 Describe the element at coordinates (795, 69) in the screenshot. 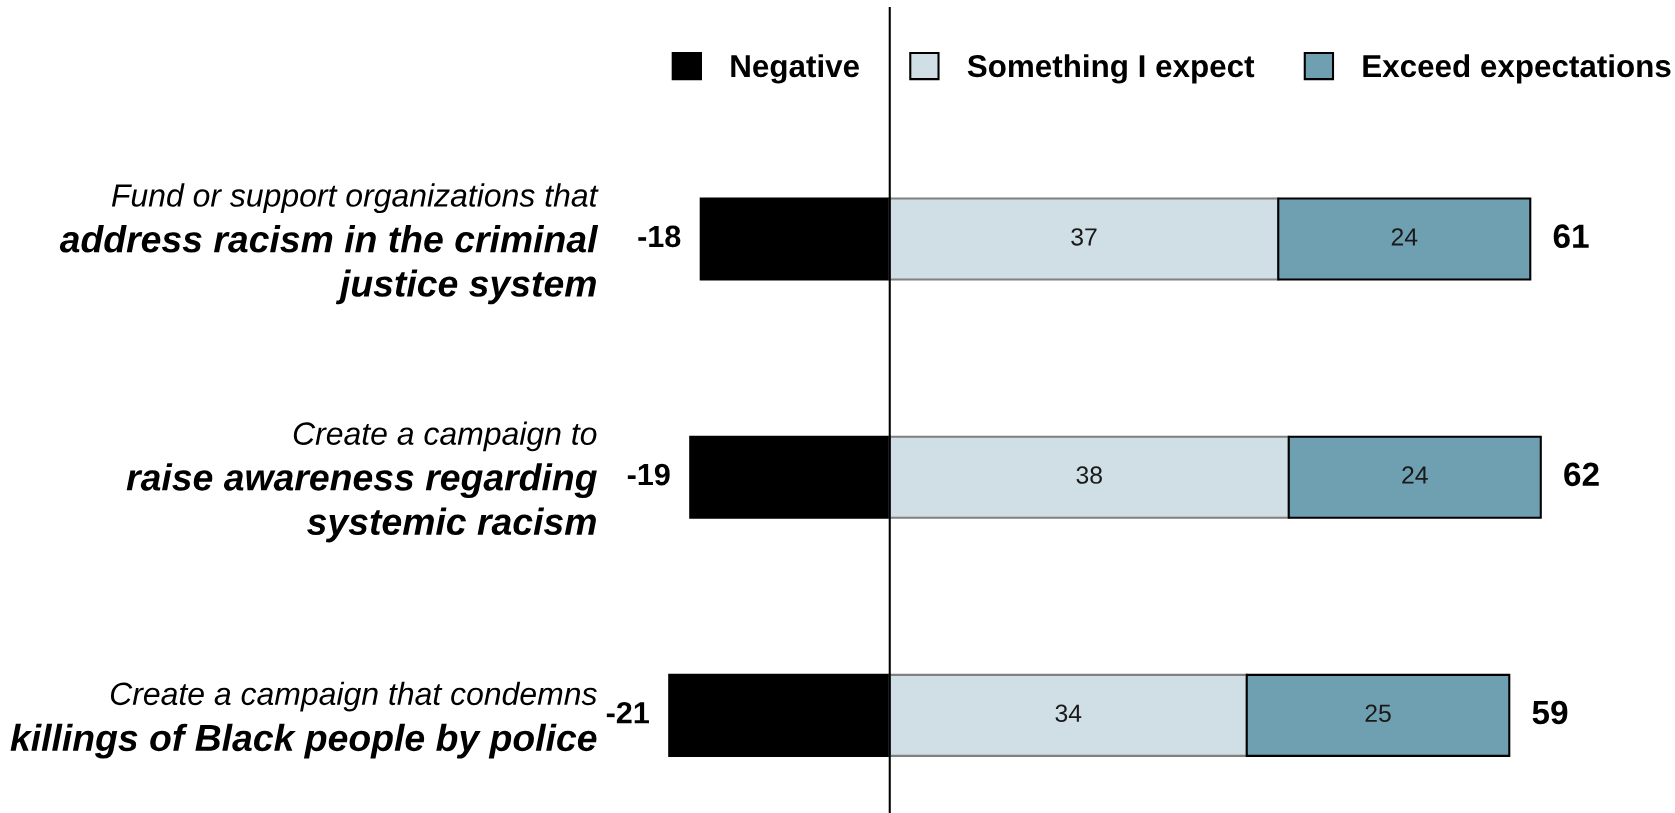

I see `legend-label: Negative` at that location.